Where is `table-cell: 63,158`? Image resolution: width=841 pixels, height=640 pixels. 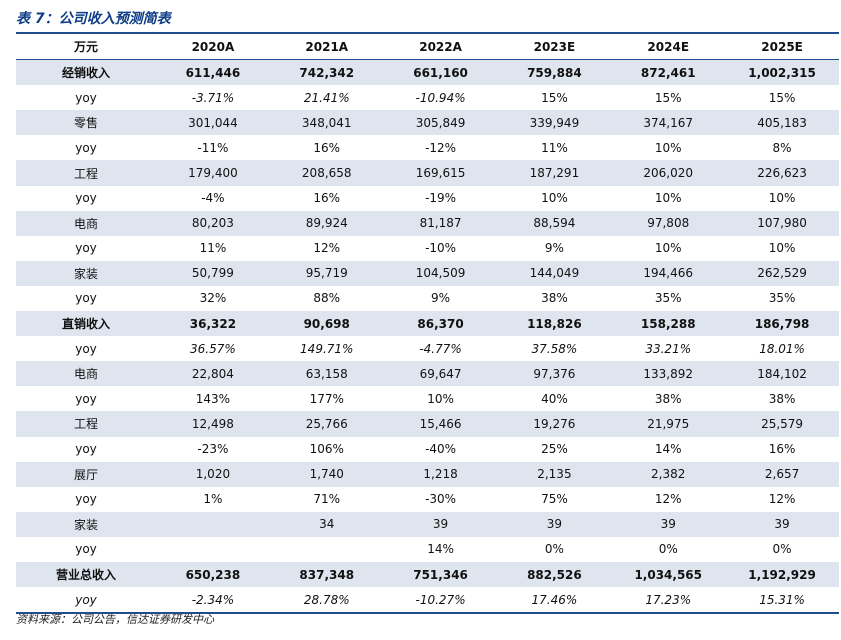
table-cell: 63,158 is located at coordinates (326, 374).